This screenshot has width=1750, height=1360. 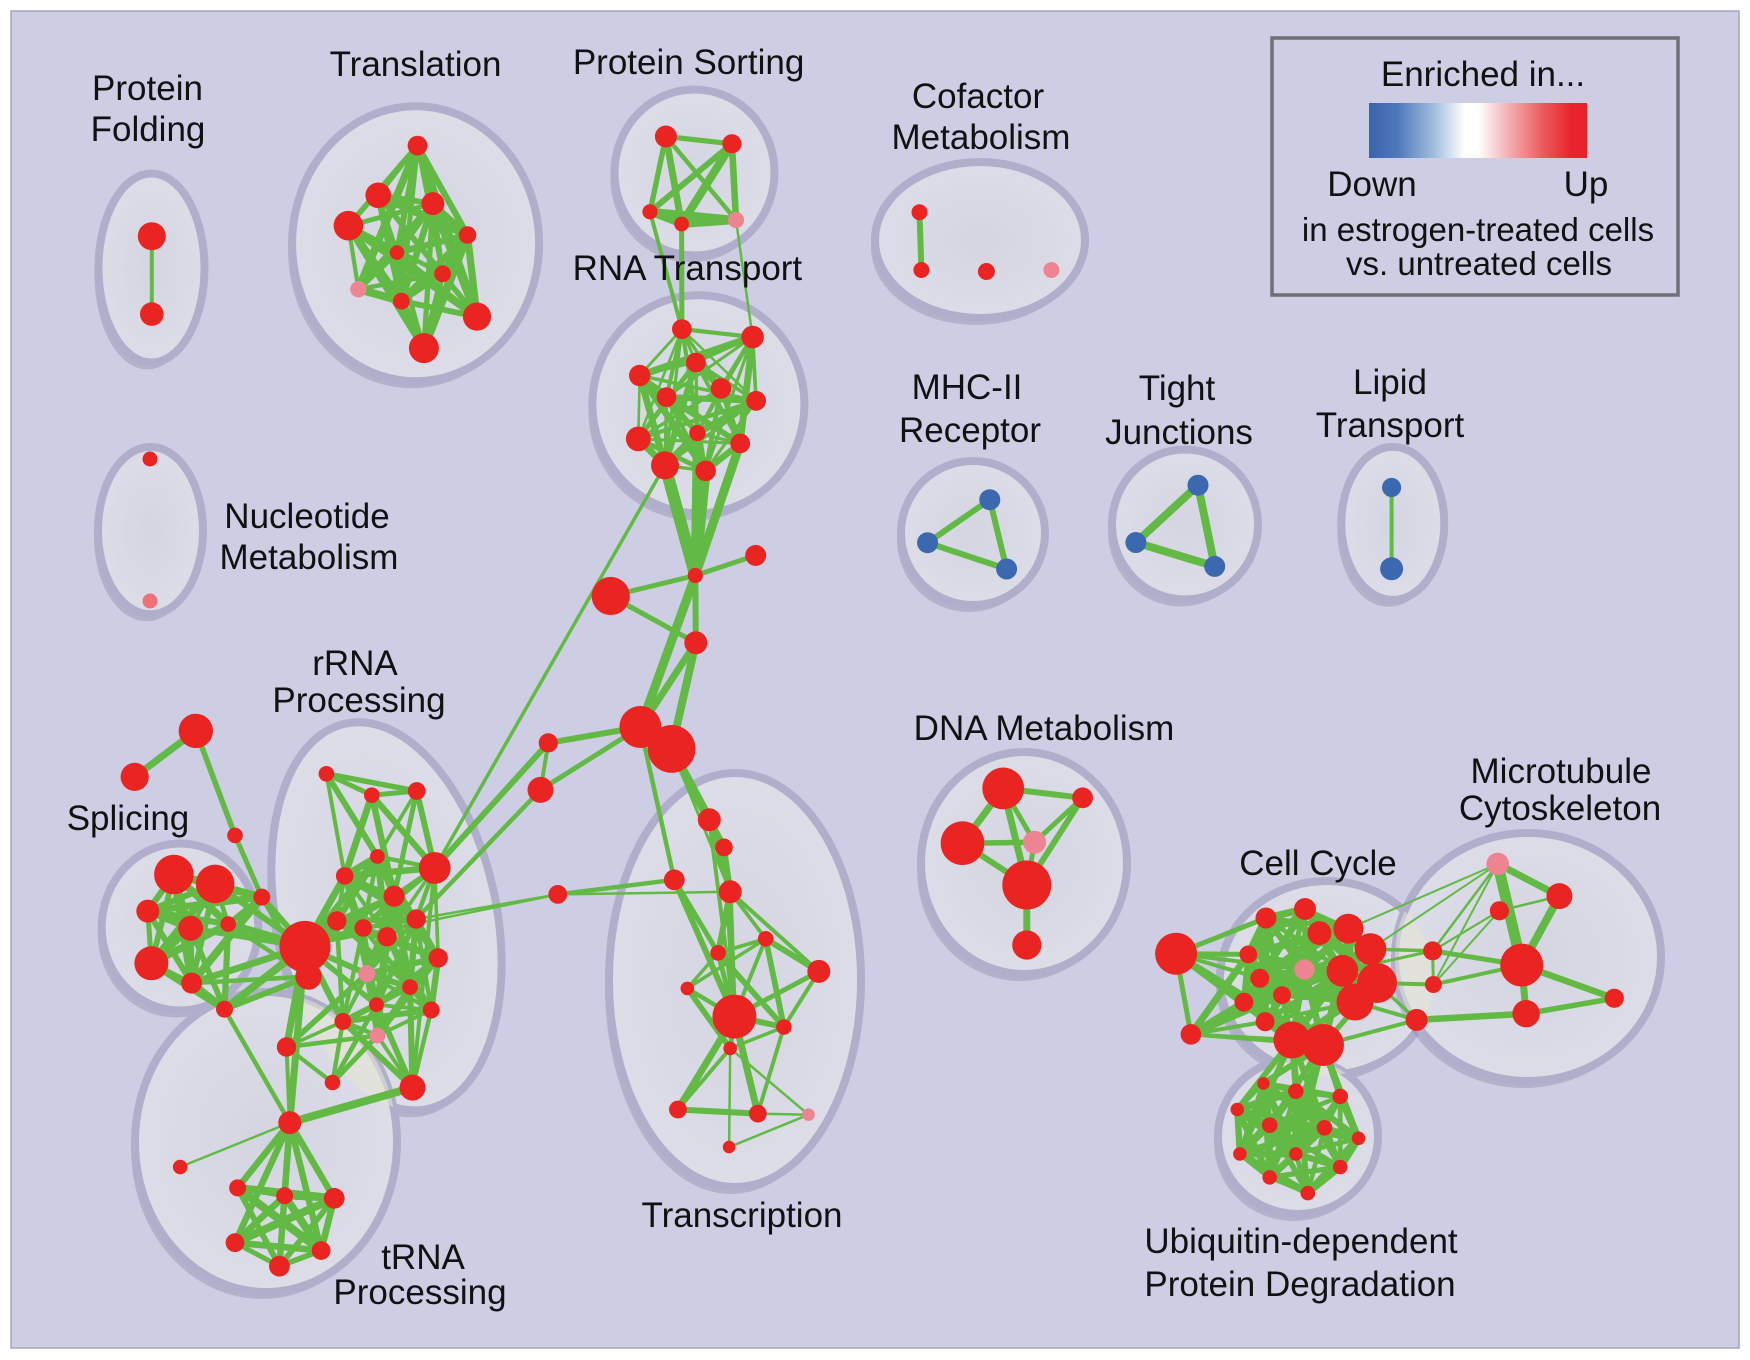 I want to click on svg-text: Ubiquitin-dependent, so click(x=1301, y=1241).